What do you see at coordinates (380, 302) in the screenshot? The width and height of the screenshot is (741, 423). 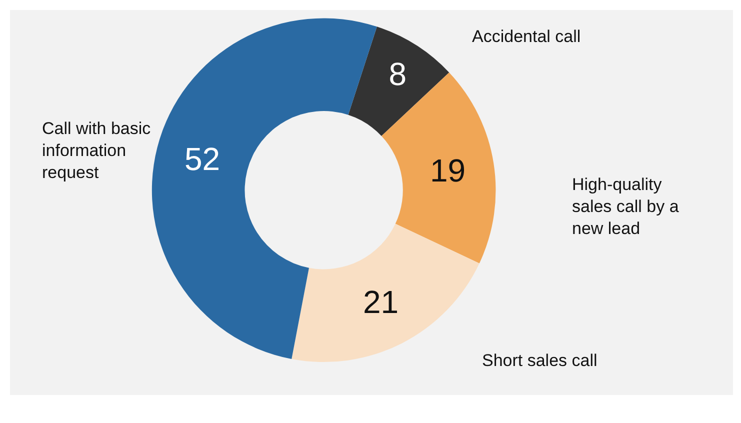 I see `data-label: 21` at bounding box center [380, 302].